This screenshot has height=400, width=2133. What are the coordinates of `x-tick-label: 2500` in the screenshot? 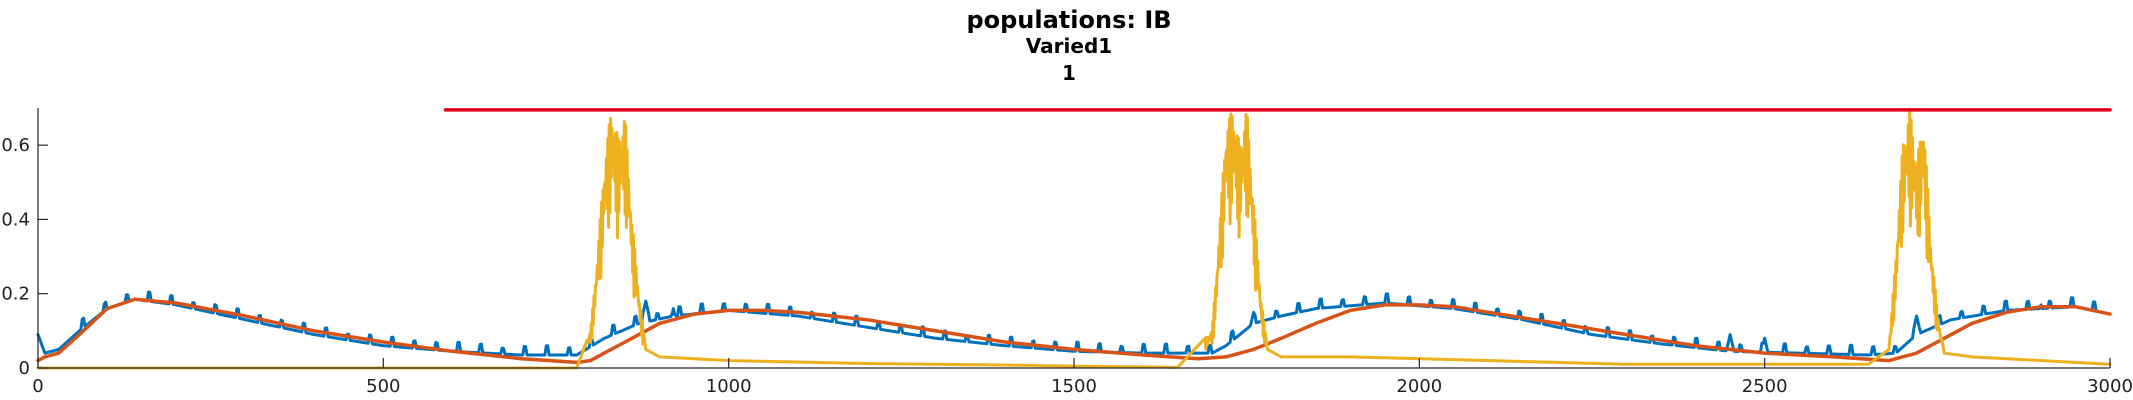 It's located at (1765, 386).